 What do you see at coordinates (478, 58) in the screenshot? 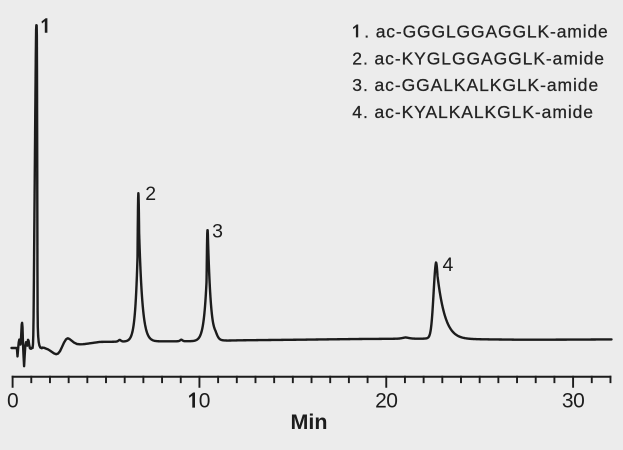
I see `svg-text: 2. ac-KYGLGGAGGLK-amide` at bounding box center [478, 58].